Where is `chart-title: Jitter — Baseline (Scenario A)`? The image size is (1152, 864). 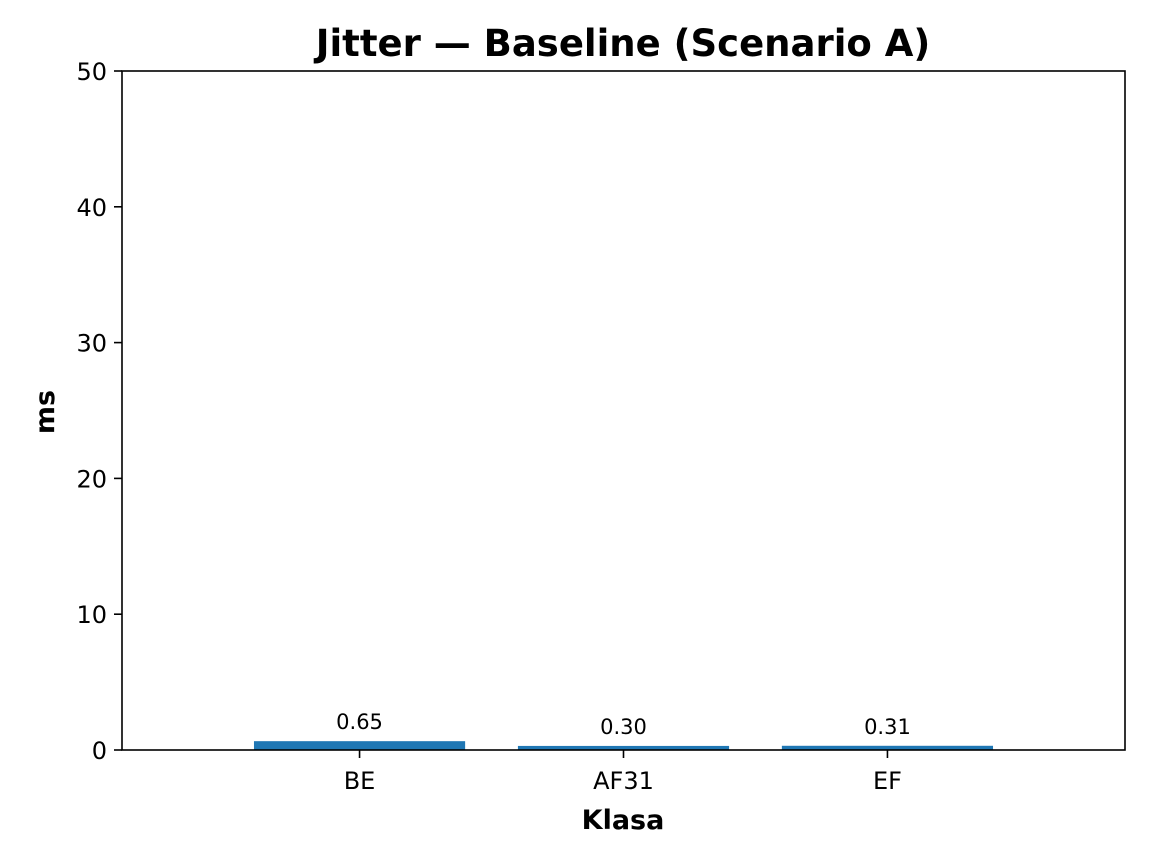
chart-title: Jitter — Baseline (Scenario A) is located at coordinates (622, 43).